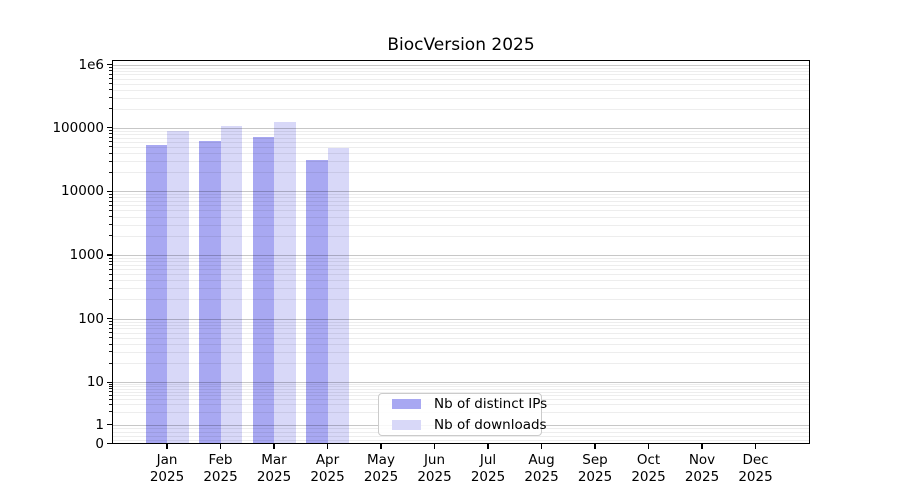  What do you see at coordinates (648, 460) in the screenshot?
I see `x-tick-month: Oct` at bounding box center [648, 460].